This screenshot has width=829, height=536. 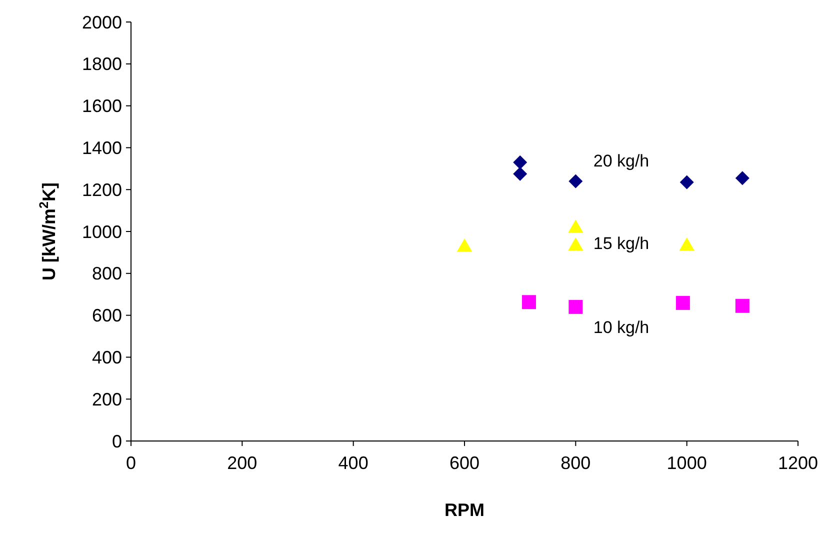 What do you see at coordinates (102, 232) in the screenshot?
I see `y-tick-label: 1000` at bounding box center [102, 232].